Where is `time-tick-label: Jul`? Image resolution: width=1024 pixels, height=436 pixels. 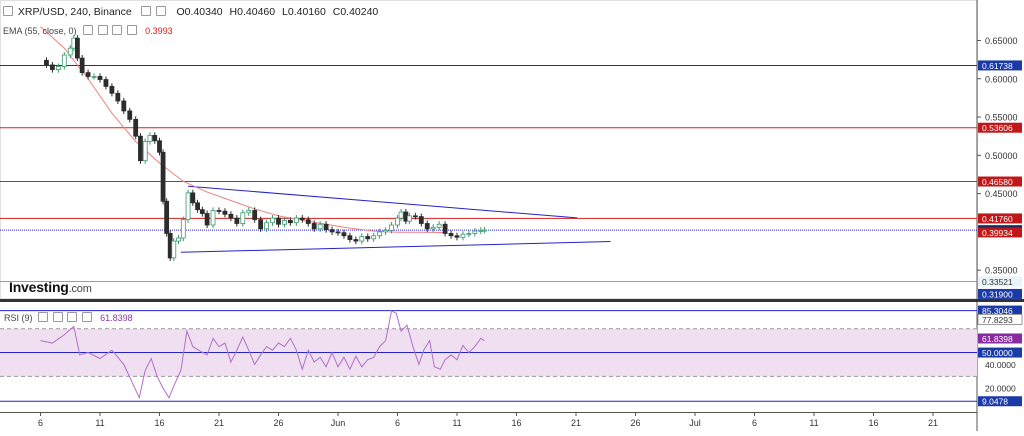 time-tick-label: Jul is located at coordinates (695, 423).